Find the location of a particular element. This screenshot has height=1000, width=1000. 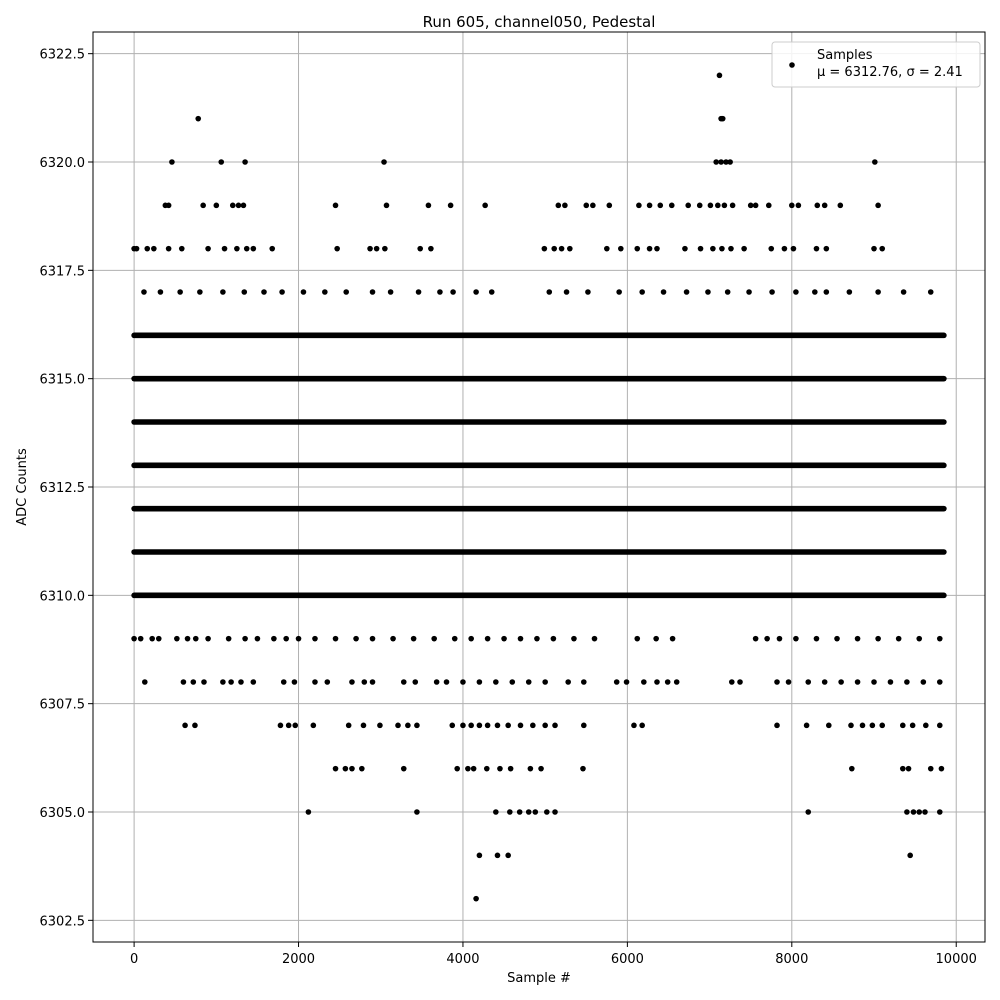

x-tick-label: 6000 is located at coordinates (627, 959).